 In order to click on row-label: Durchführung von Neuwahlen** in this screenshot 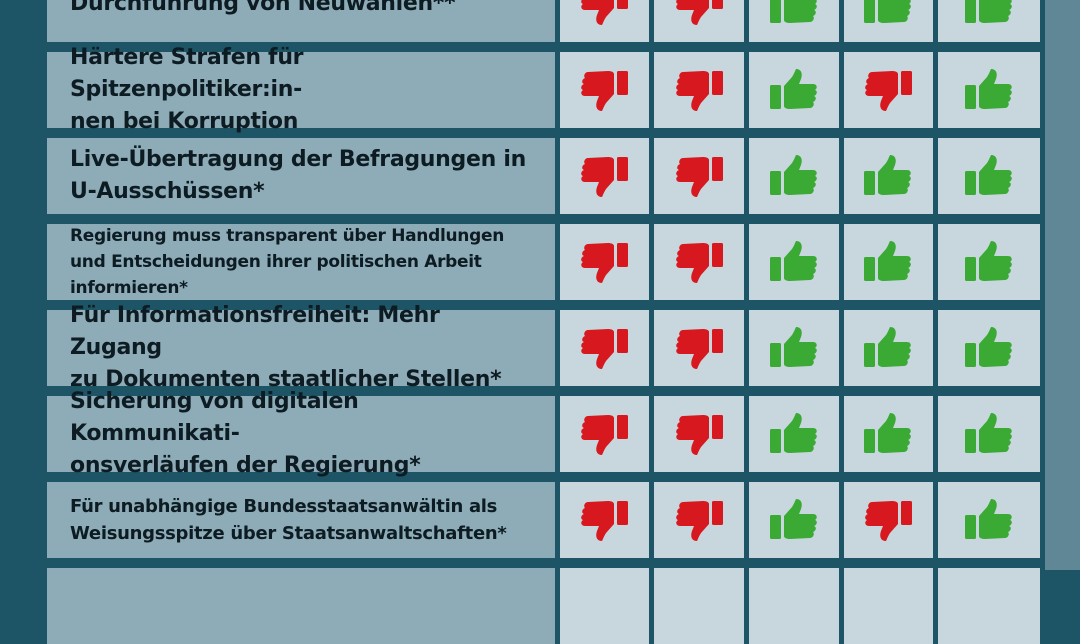, I will do `click(301, 21)`.